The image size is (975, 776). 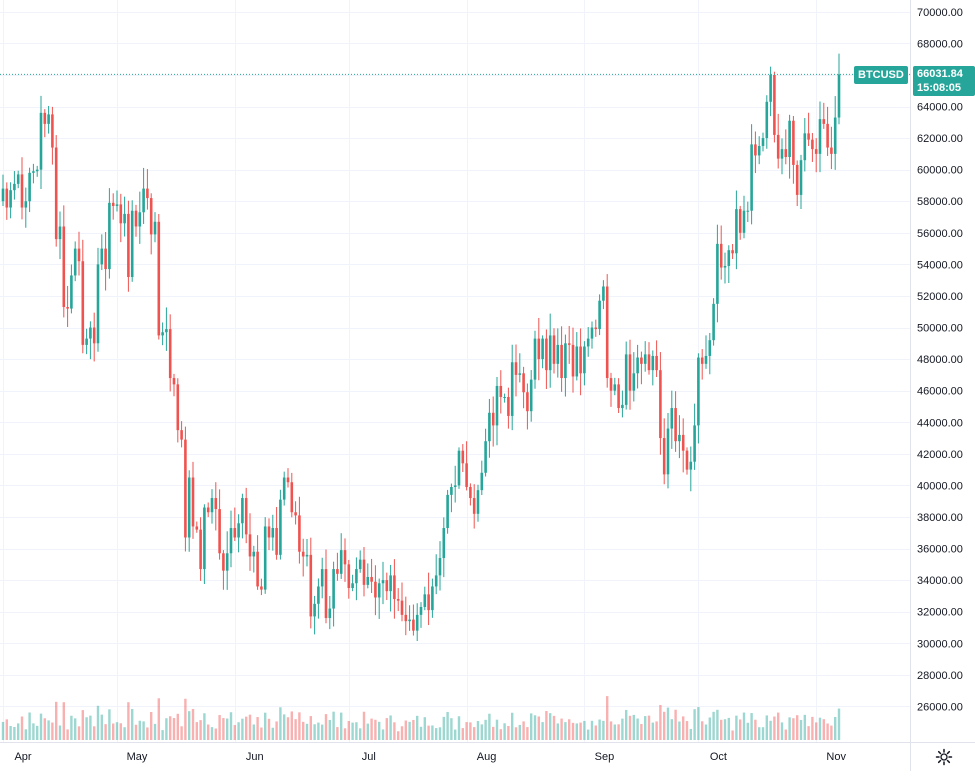 I want to click on time-tick-label: Aug, so click(x=487, y=757).